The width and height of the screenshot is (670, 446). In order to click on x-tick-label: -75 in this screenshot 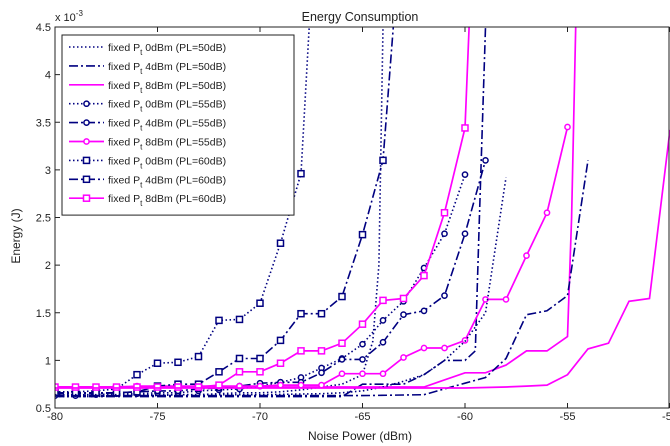, I will do `click(158, 417)`.